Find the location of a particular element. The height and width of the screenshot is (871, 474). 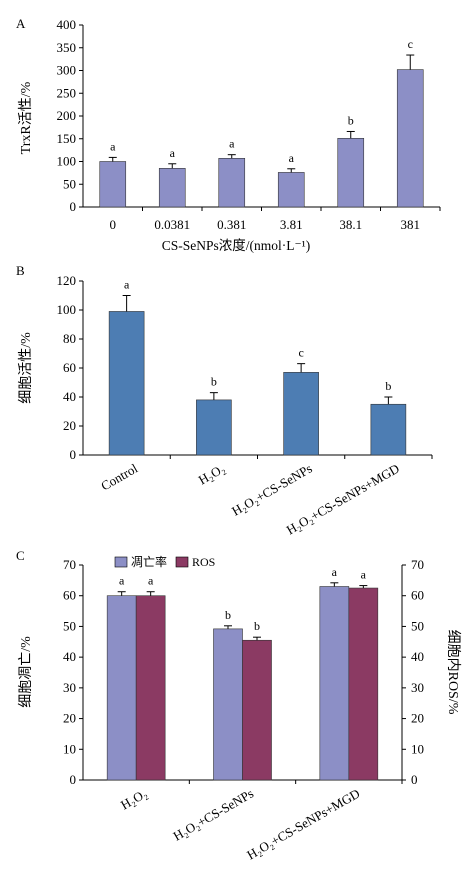

panel-c-y-tick-label: 0 is located at coordinates (73, 779).